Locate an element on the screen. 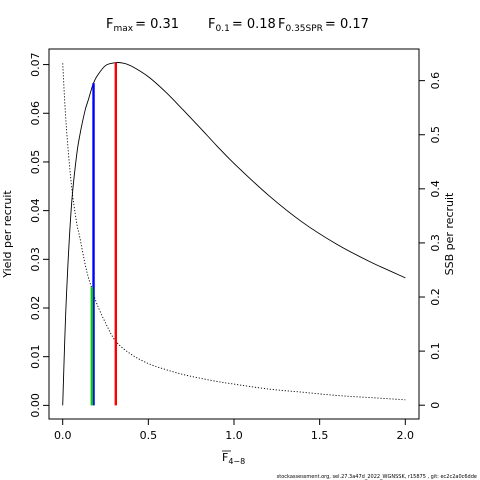 This screenshot has height=480, width=480. y-right-tick-label: 0.2 is located at coordinates (435, 297).